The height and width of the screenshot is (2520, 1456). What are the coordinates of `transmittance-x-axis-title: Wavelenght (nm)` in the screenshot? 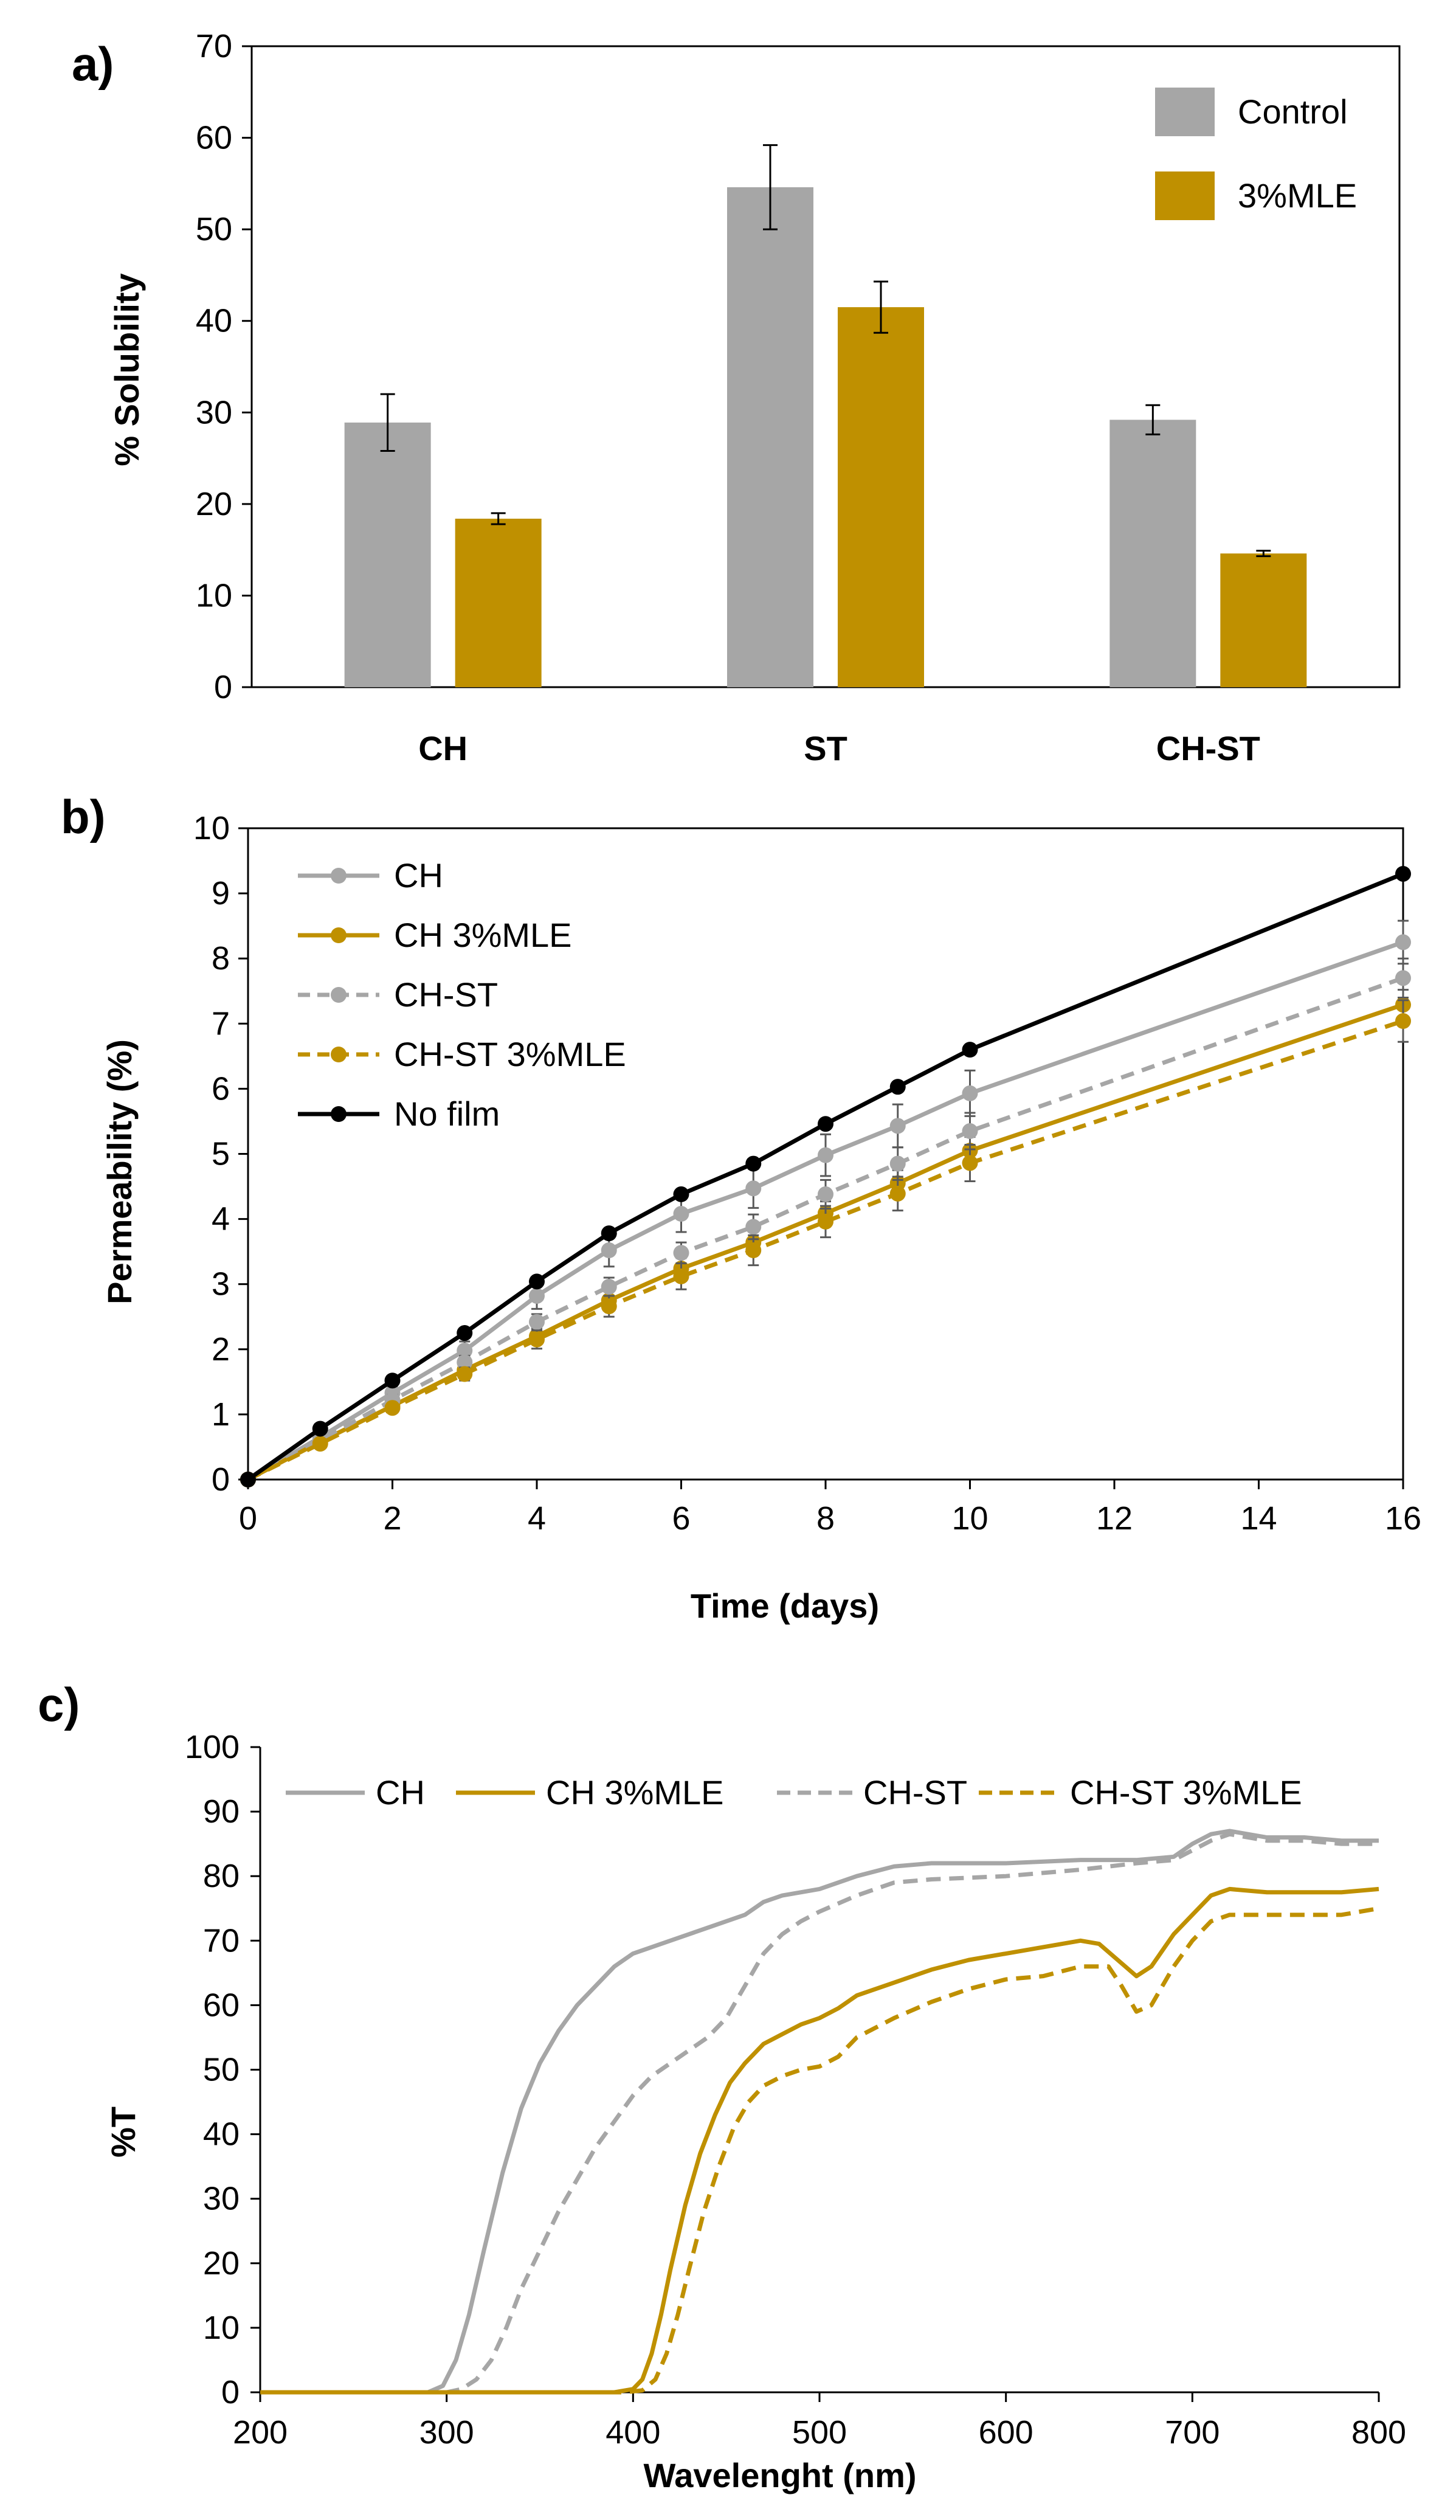 It's located at (779, 2475).